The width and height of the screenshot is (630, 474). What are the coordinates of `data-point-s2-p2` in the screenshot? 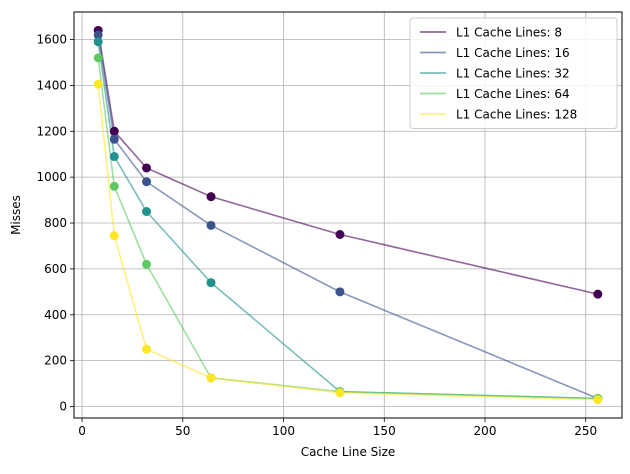 It's located at (147, 212).